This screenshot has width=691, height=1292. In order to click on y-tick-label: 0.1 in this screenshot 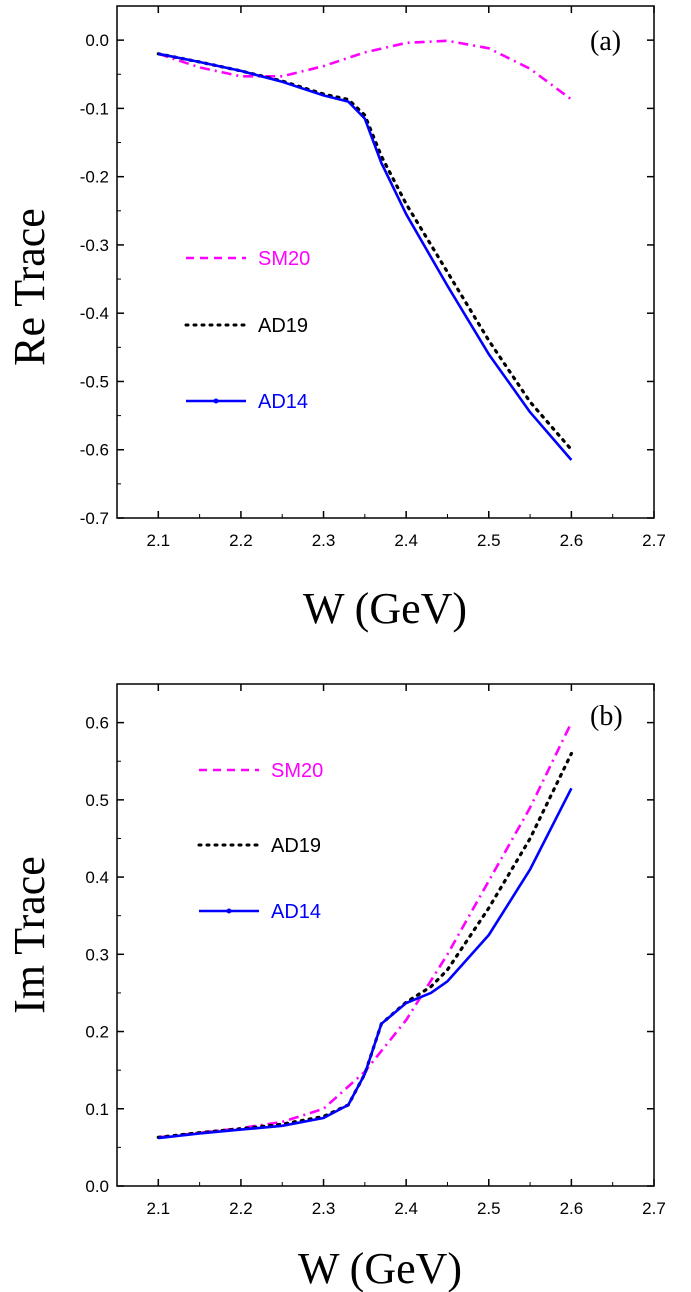, I will do `click(97, 1109)`.